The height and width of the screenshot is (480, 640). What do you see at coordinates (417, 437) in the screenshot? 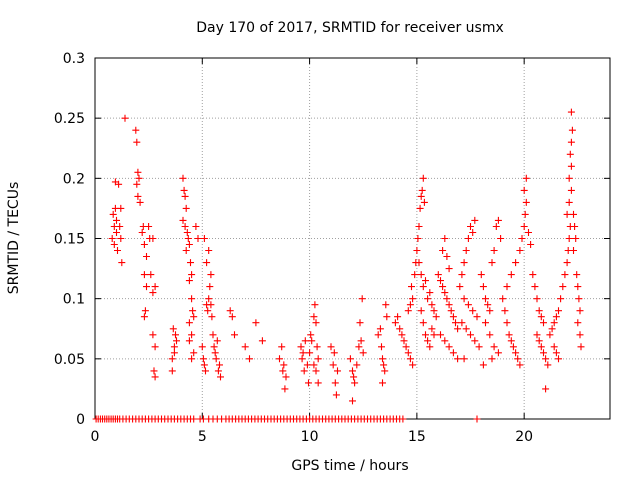
I see `x-tick-label: 15` at bounding box center [417, 437].